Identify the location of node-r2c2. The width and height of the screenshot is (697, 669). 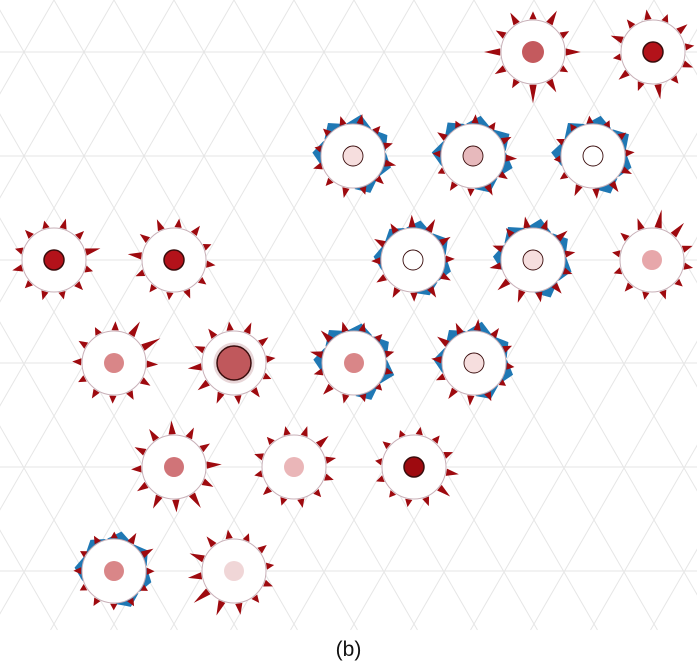
(413, 258).